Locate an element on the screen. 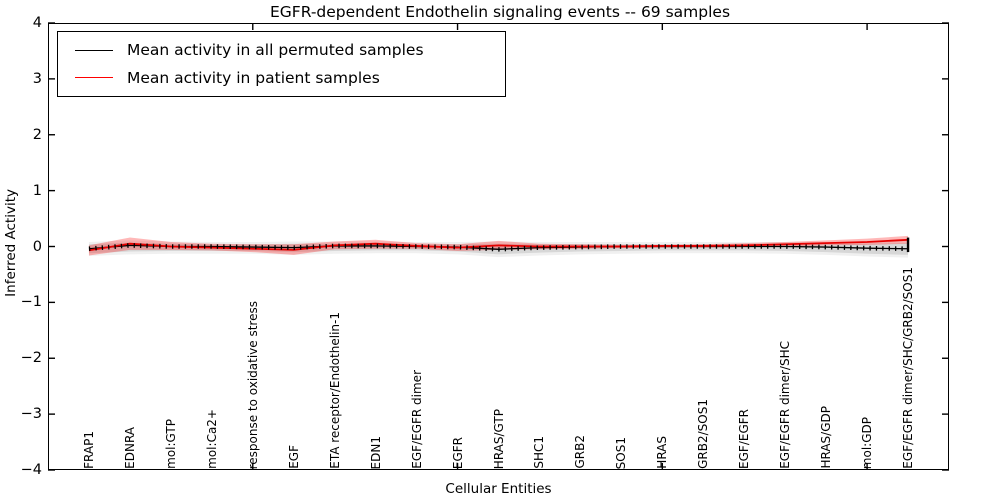 The image size is (1000, 500). x-category-label: HRAS is located at coordinates (662, 452).